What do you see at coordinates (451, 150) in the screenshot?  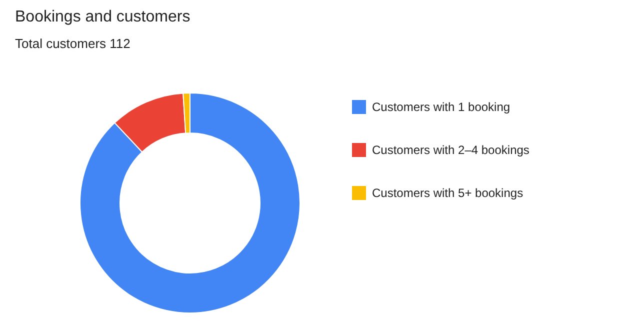 I see `legend-label: Customers with 2–4 bookings` at bounding box center [451, 150].